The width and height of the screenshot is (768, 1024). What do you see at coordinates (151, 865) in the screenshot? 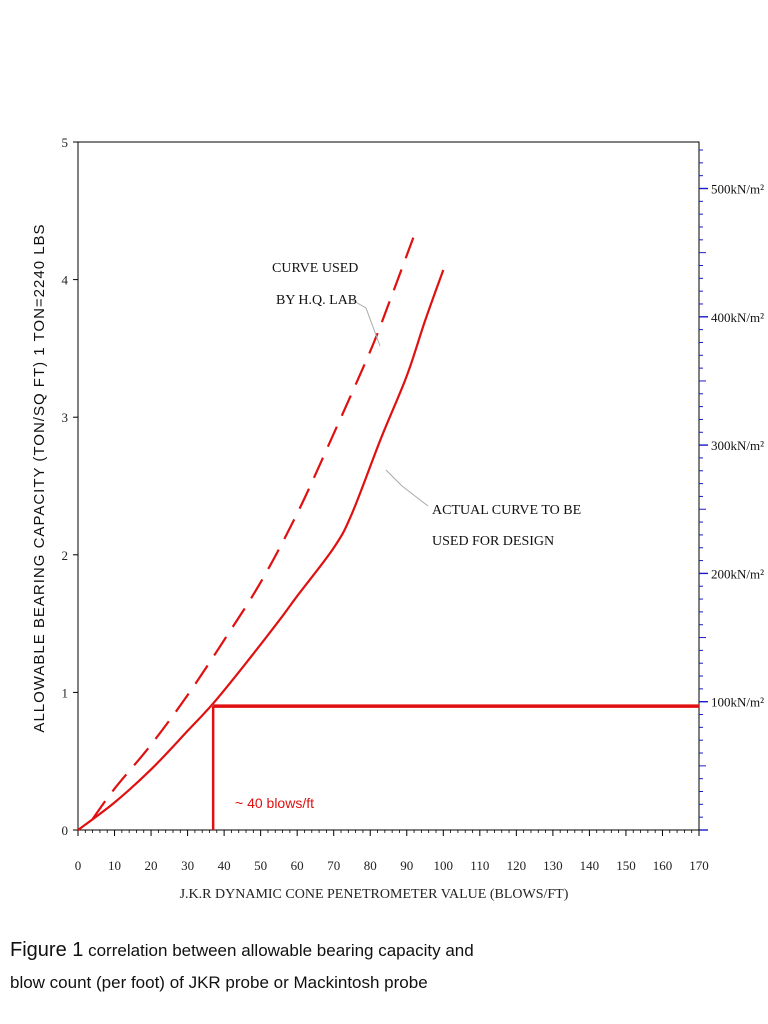
I see `x-tick-label: 20` at bounding box center [151, 865].